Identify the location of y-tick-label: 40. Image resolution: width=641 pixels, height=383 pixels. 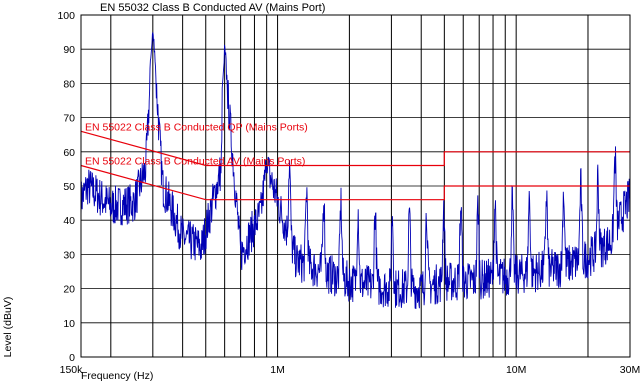
(69, 221).